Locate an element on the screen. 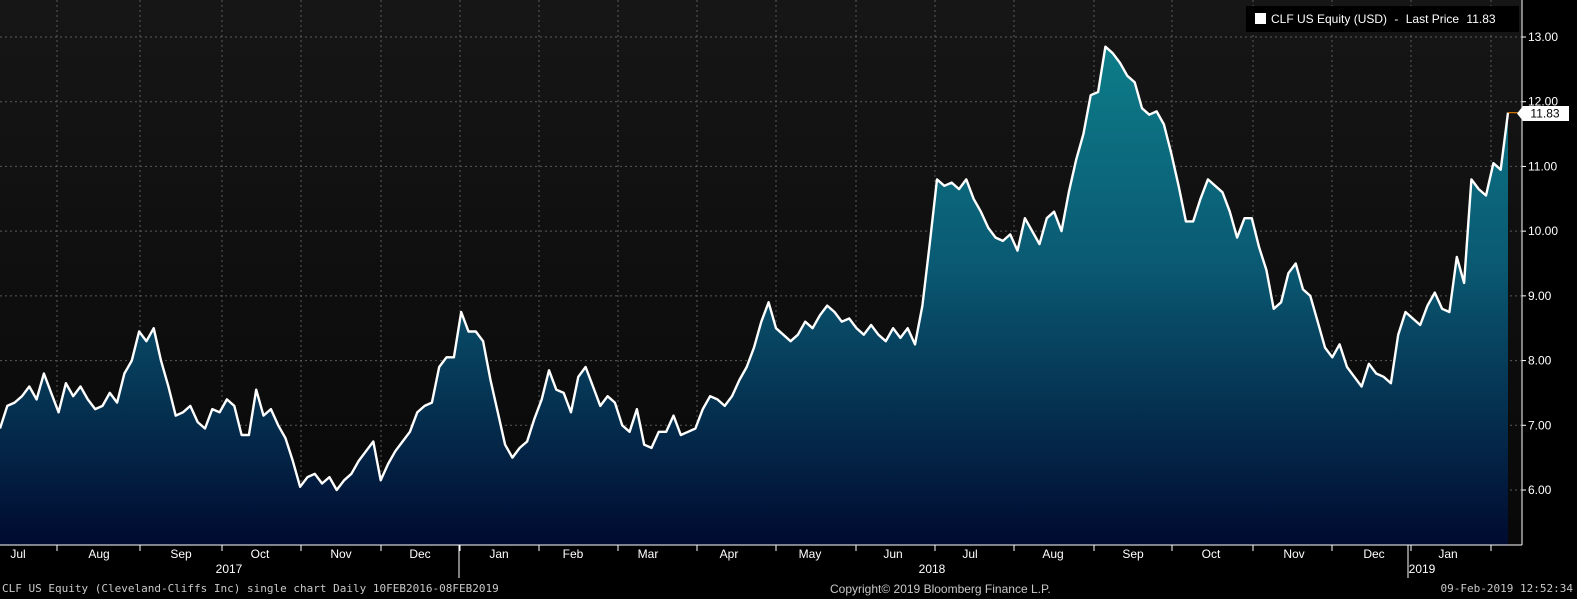  x-month-label: Mar is located at coordinates (648, 554).